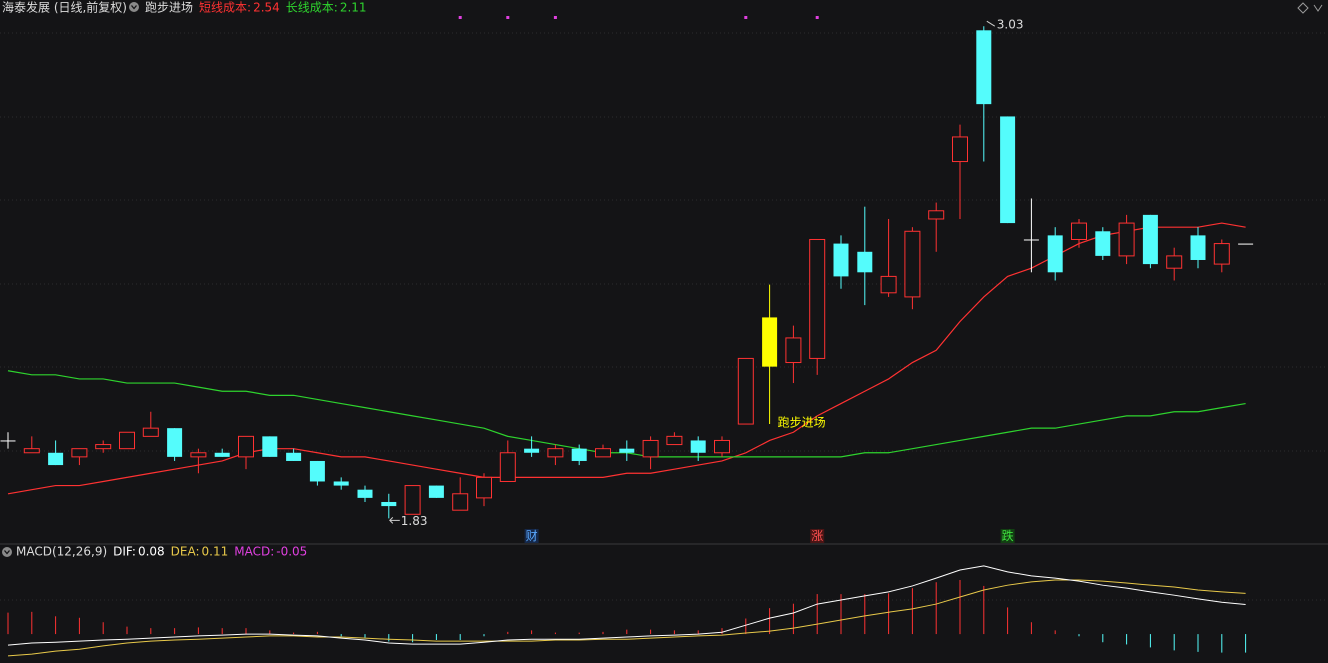 This screenshot has height=663, width=1328. I want to click on event-label: 财, so click(532, 536).